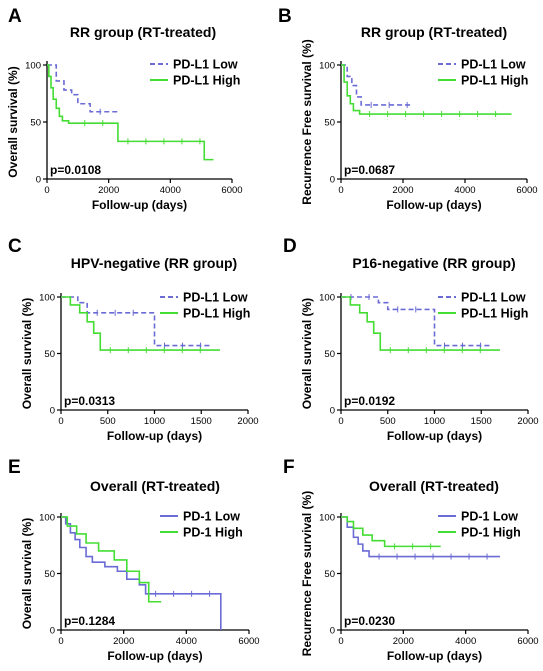  I want to click on chart-title: P16-negative (RR group), so click(433, 263).